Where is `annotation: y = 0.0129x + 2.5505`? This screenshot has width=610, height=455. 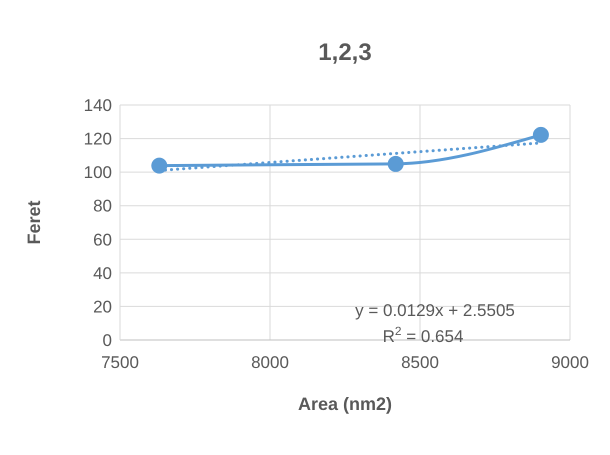
annotation: y = 0.0129x + 2.5505 is located at coordinates (435, 310).